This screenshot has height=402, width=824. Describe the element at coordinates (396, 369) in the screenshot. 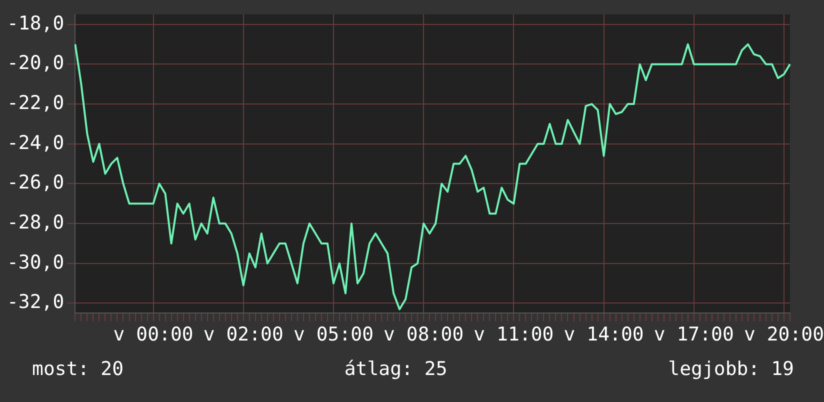

I see `text: átlag: 25` at that location.